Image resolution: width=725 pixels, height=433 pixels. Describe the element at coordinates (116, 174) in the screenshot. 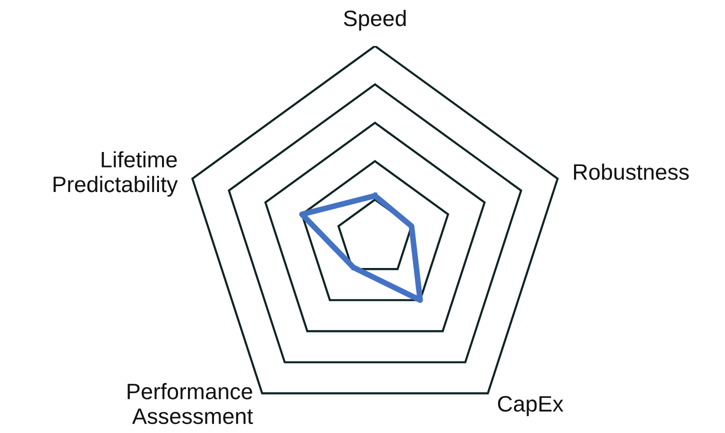

I see `spoke-label: Lifetime Predictability` at that location.